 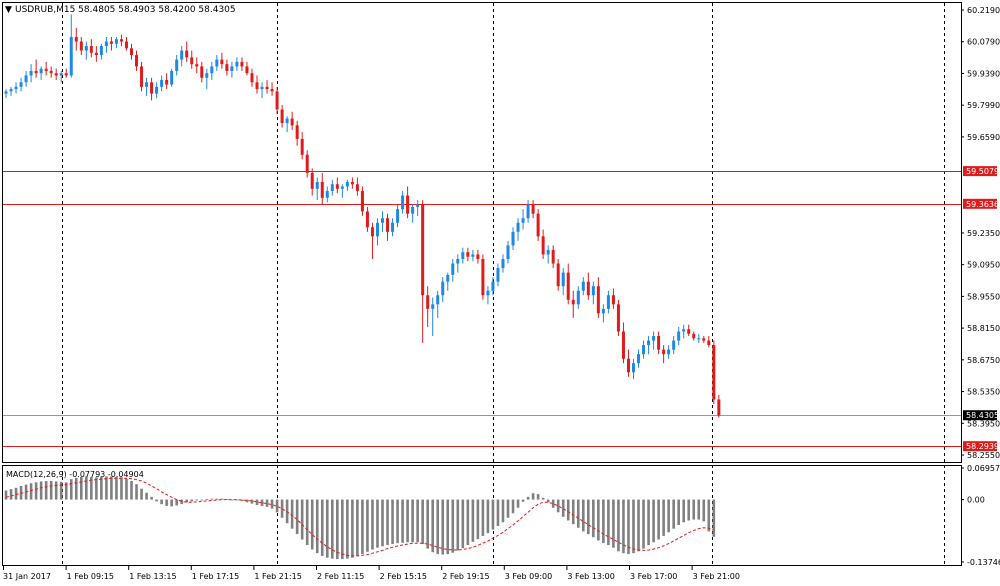 What do you see at coordinates (983, 42) in the screenshot?
I see `price-tick-label: 60.0790` at bounding box center [983, 42].